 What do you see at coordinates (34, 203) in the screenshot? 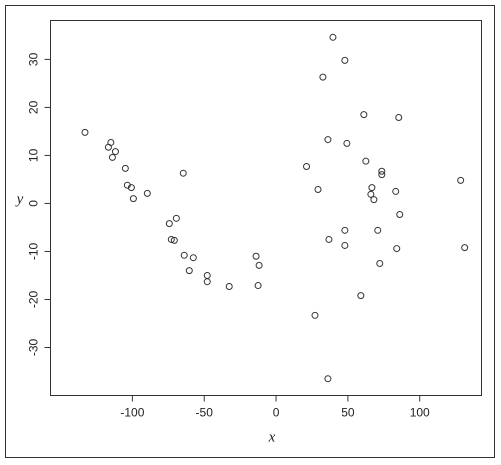
I see `y-tick-label: 0` at bounding box center [34, 203].